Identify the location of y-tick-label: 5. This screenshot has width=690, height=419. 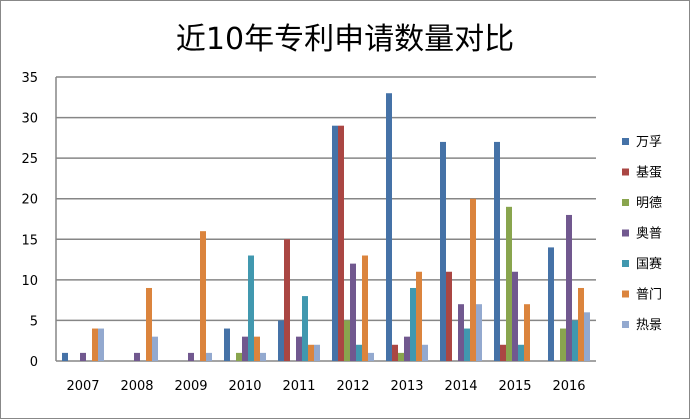
(34, 321).